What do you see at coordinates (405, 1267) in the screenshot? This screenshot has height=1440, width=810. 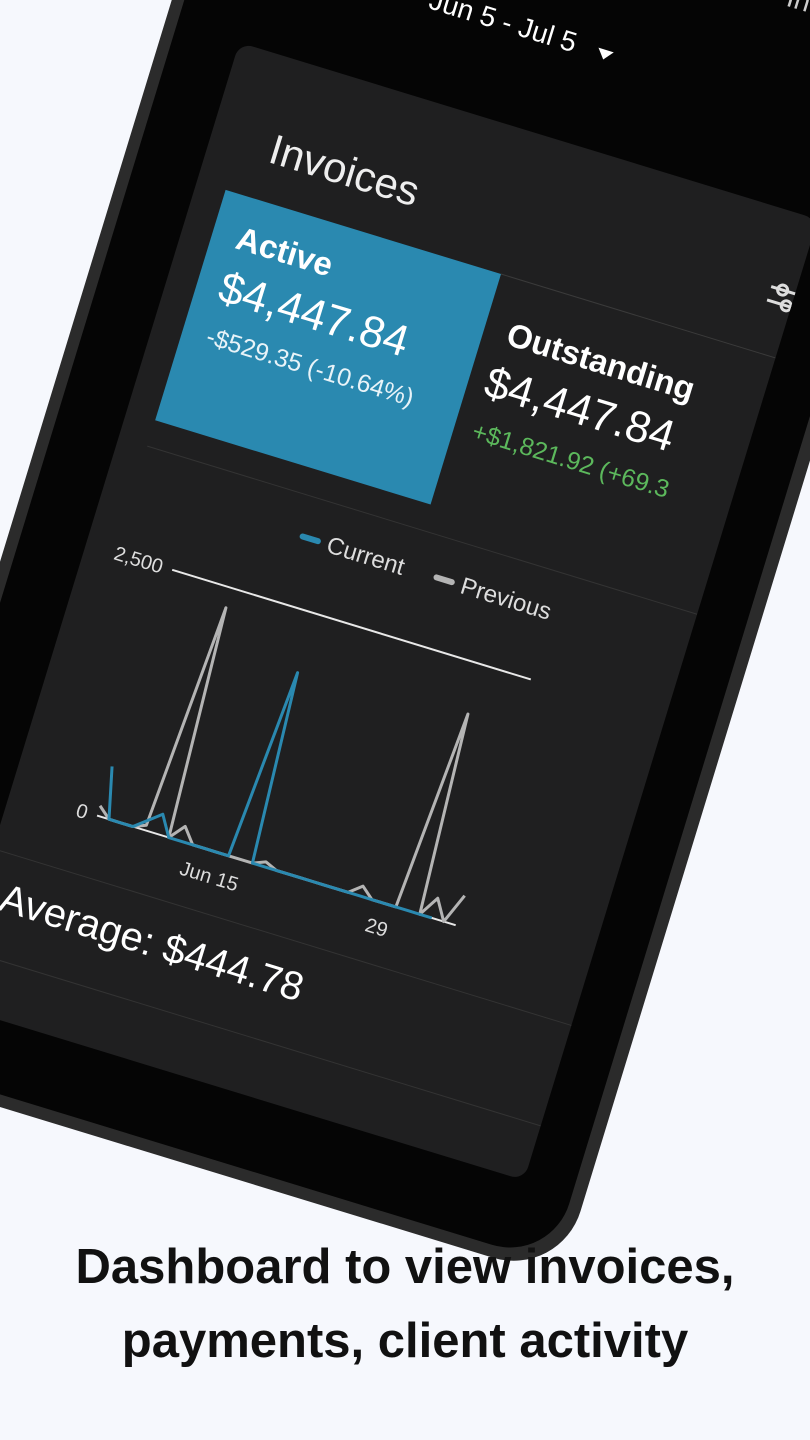 I see `caption: Dashboard to view invoices,` at bounding box center [405, 1267].